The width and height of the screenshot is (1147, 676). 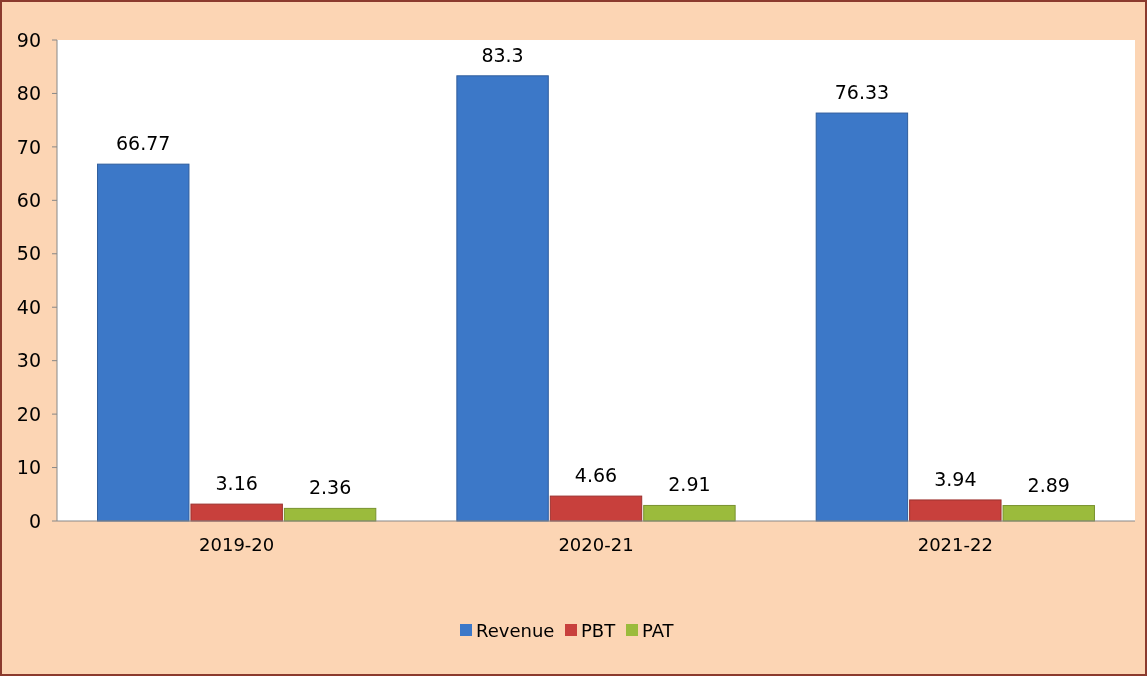 What do you see at coordinates (862, 92) in the screenshot?
I see `data-label: 76.33` at bounding box center [862, 92].